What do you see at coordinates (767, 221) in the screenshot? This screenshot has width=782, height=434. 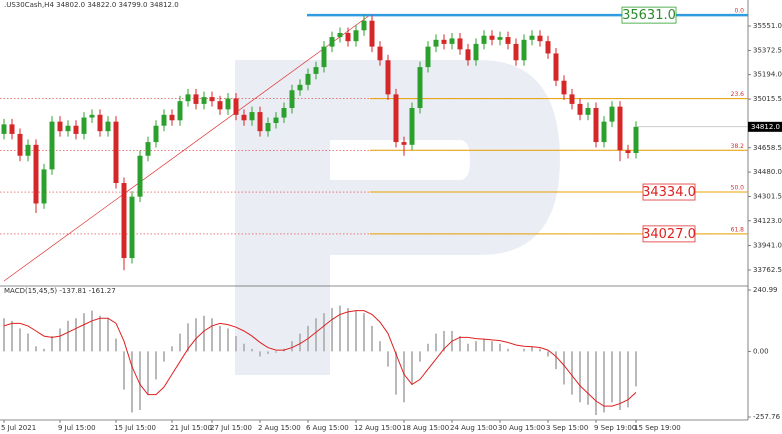 I see `y-tick-label: 34123.0` at bounding box center [767, 221].